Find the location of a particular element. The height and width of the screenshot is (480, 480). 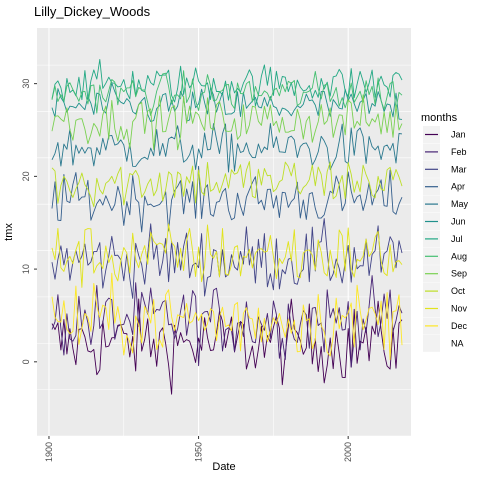

legend-label-may: May is located at coordinates (460, 204).